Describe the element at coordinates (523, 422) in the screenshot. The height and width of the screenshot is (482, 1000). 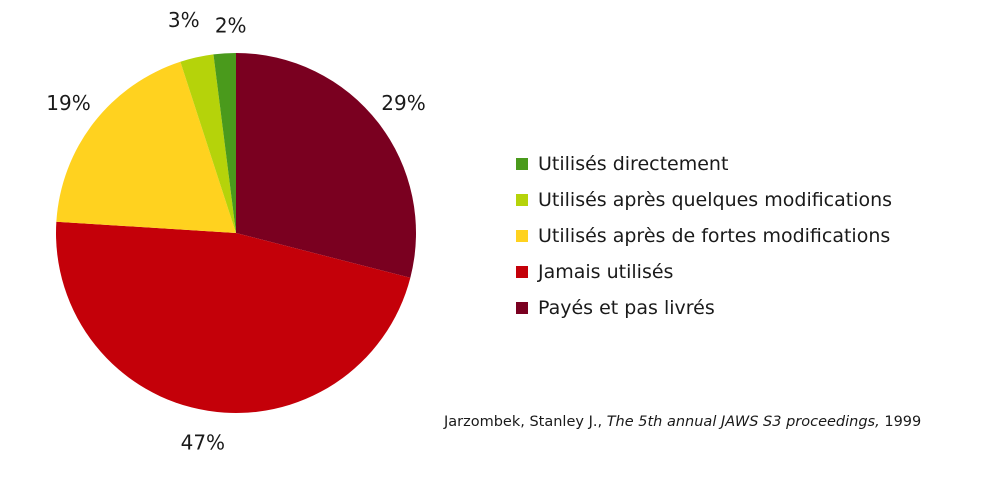
I see `citation-author: Jarzombek, Stanley J.,` at that location.